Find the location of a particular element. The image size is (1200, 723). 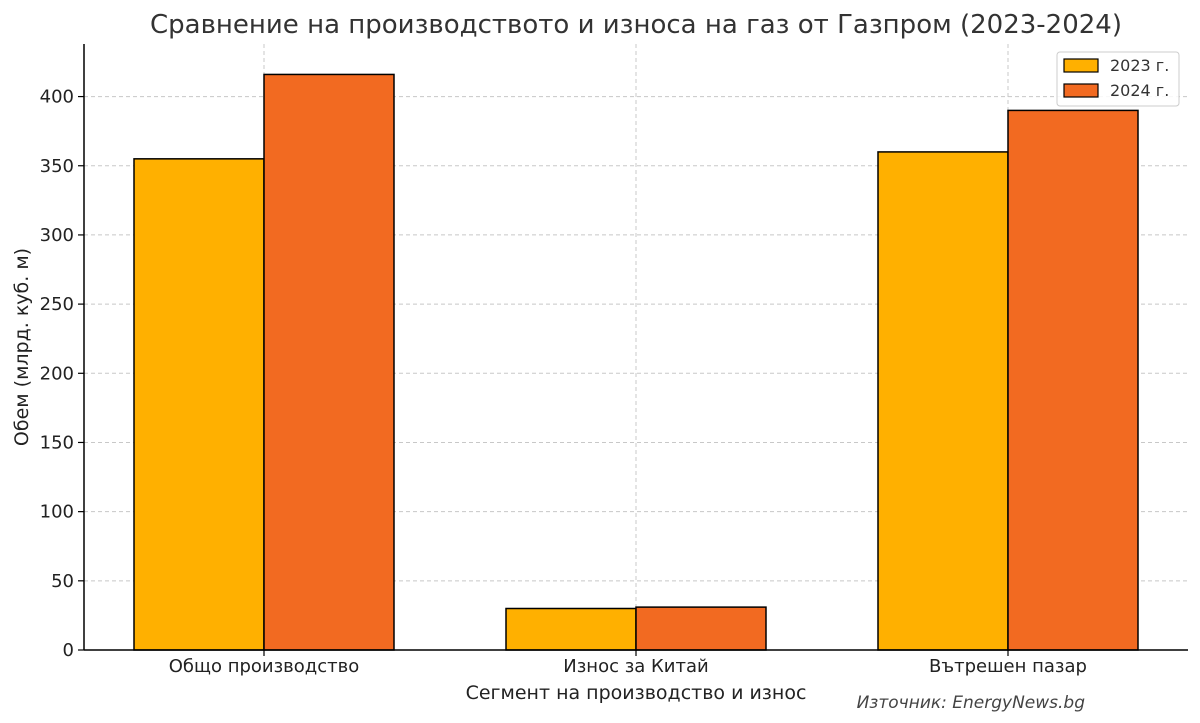

legend-label-1: 2024 г. is located at coordinates (1139, 90).